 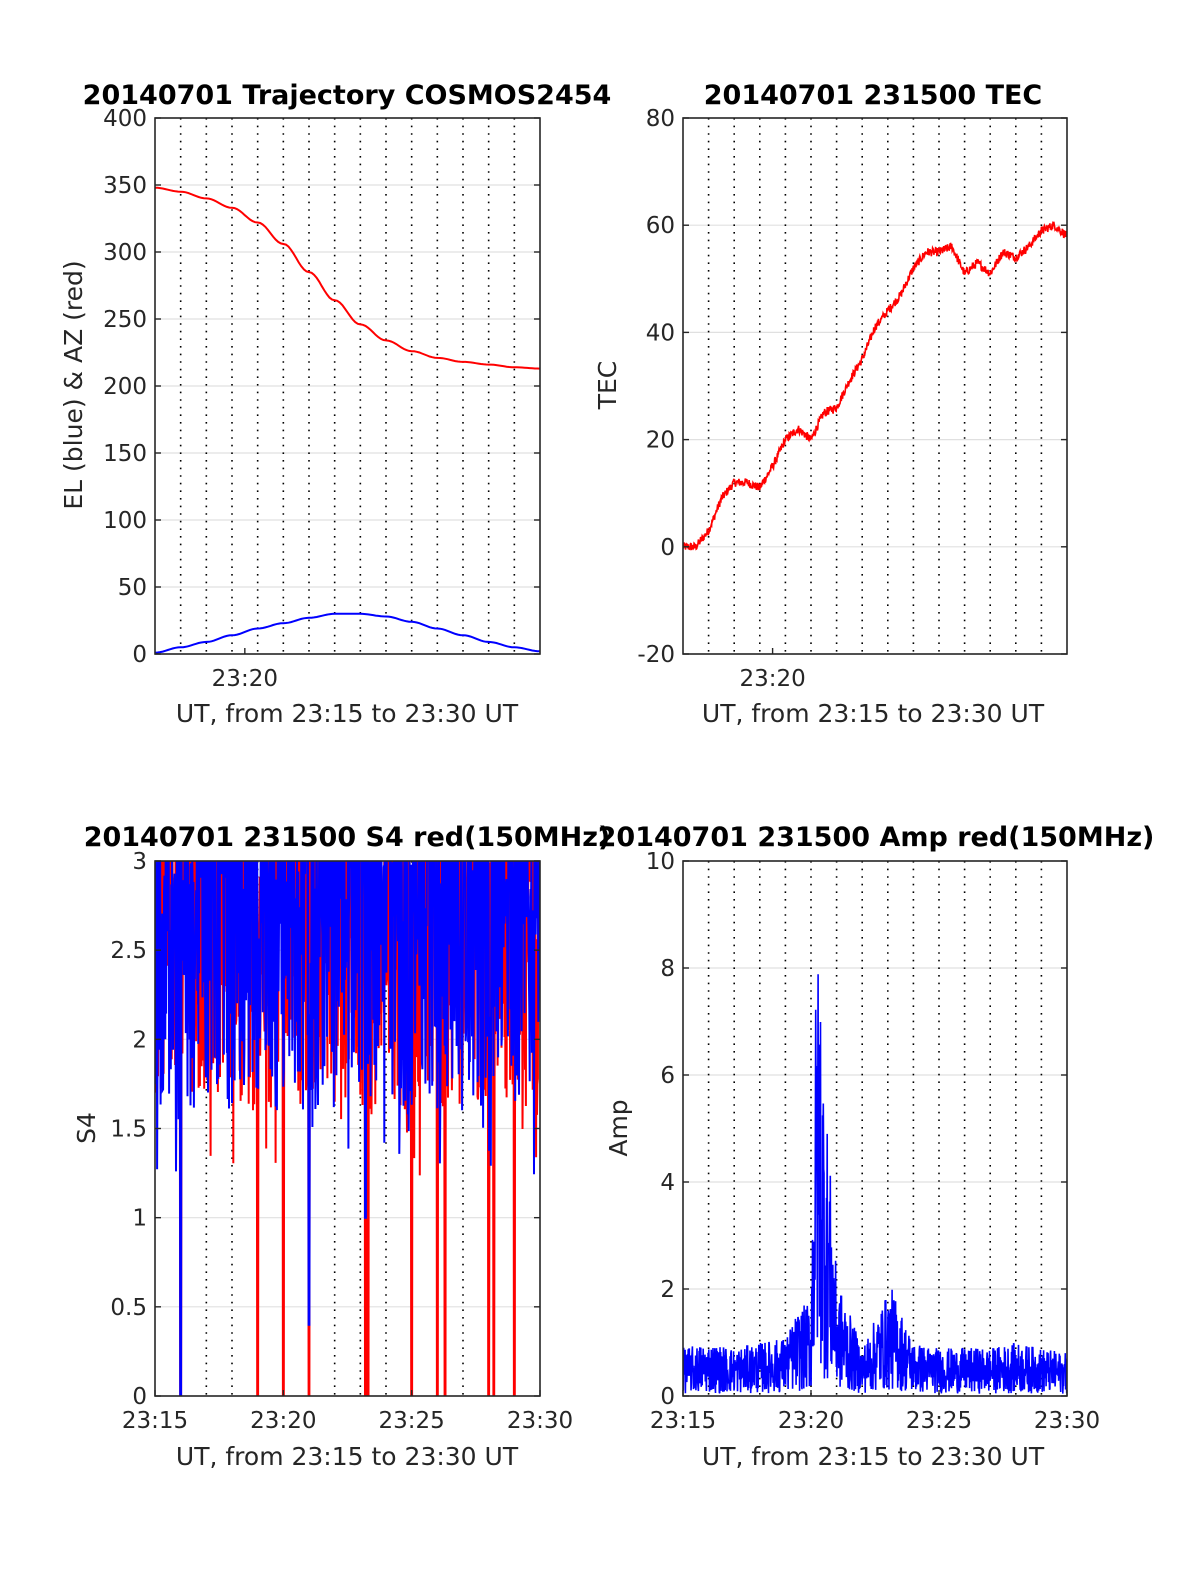 What do you see at coordinates (347, 837) in the screenshot?
I see `panel-3-title: 20140701 231500 S4 red(150MHz)` at bounding box center [347, 837].